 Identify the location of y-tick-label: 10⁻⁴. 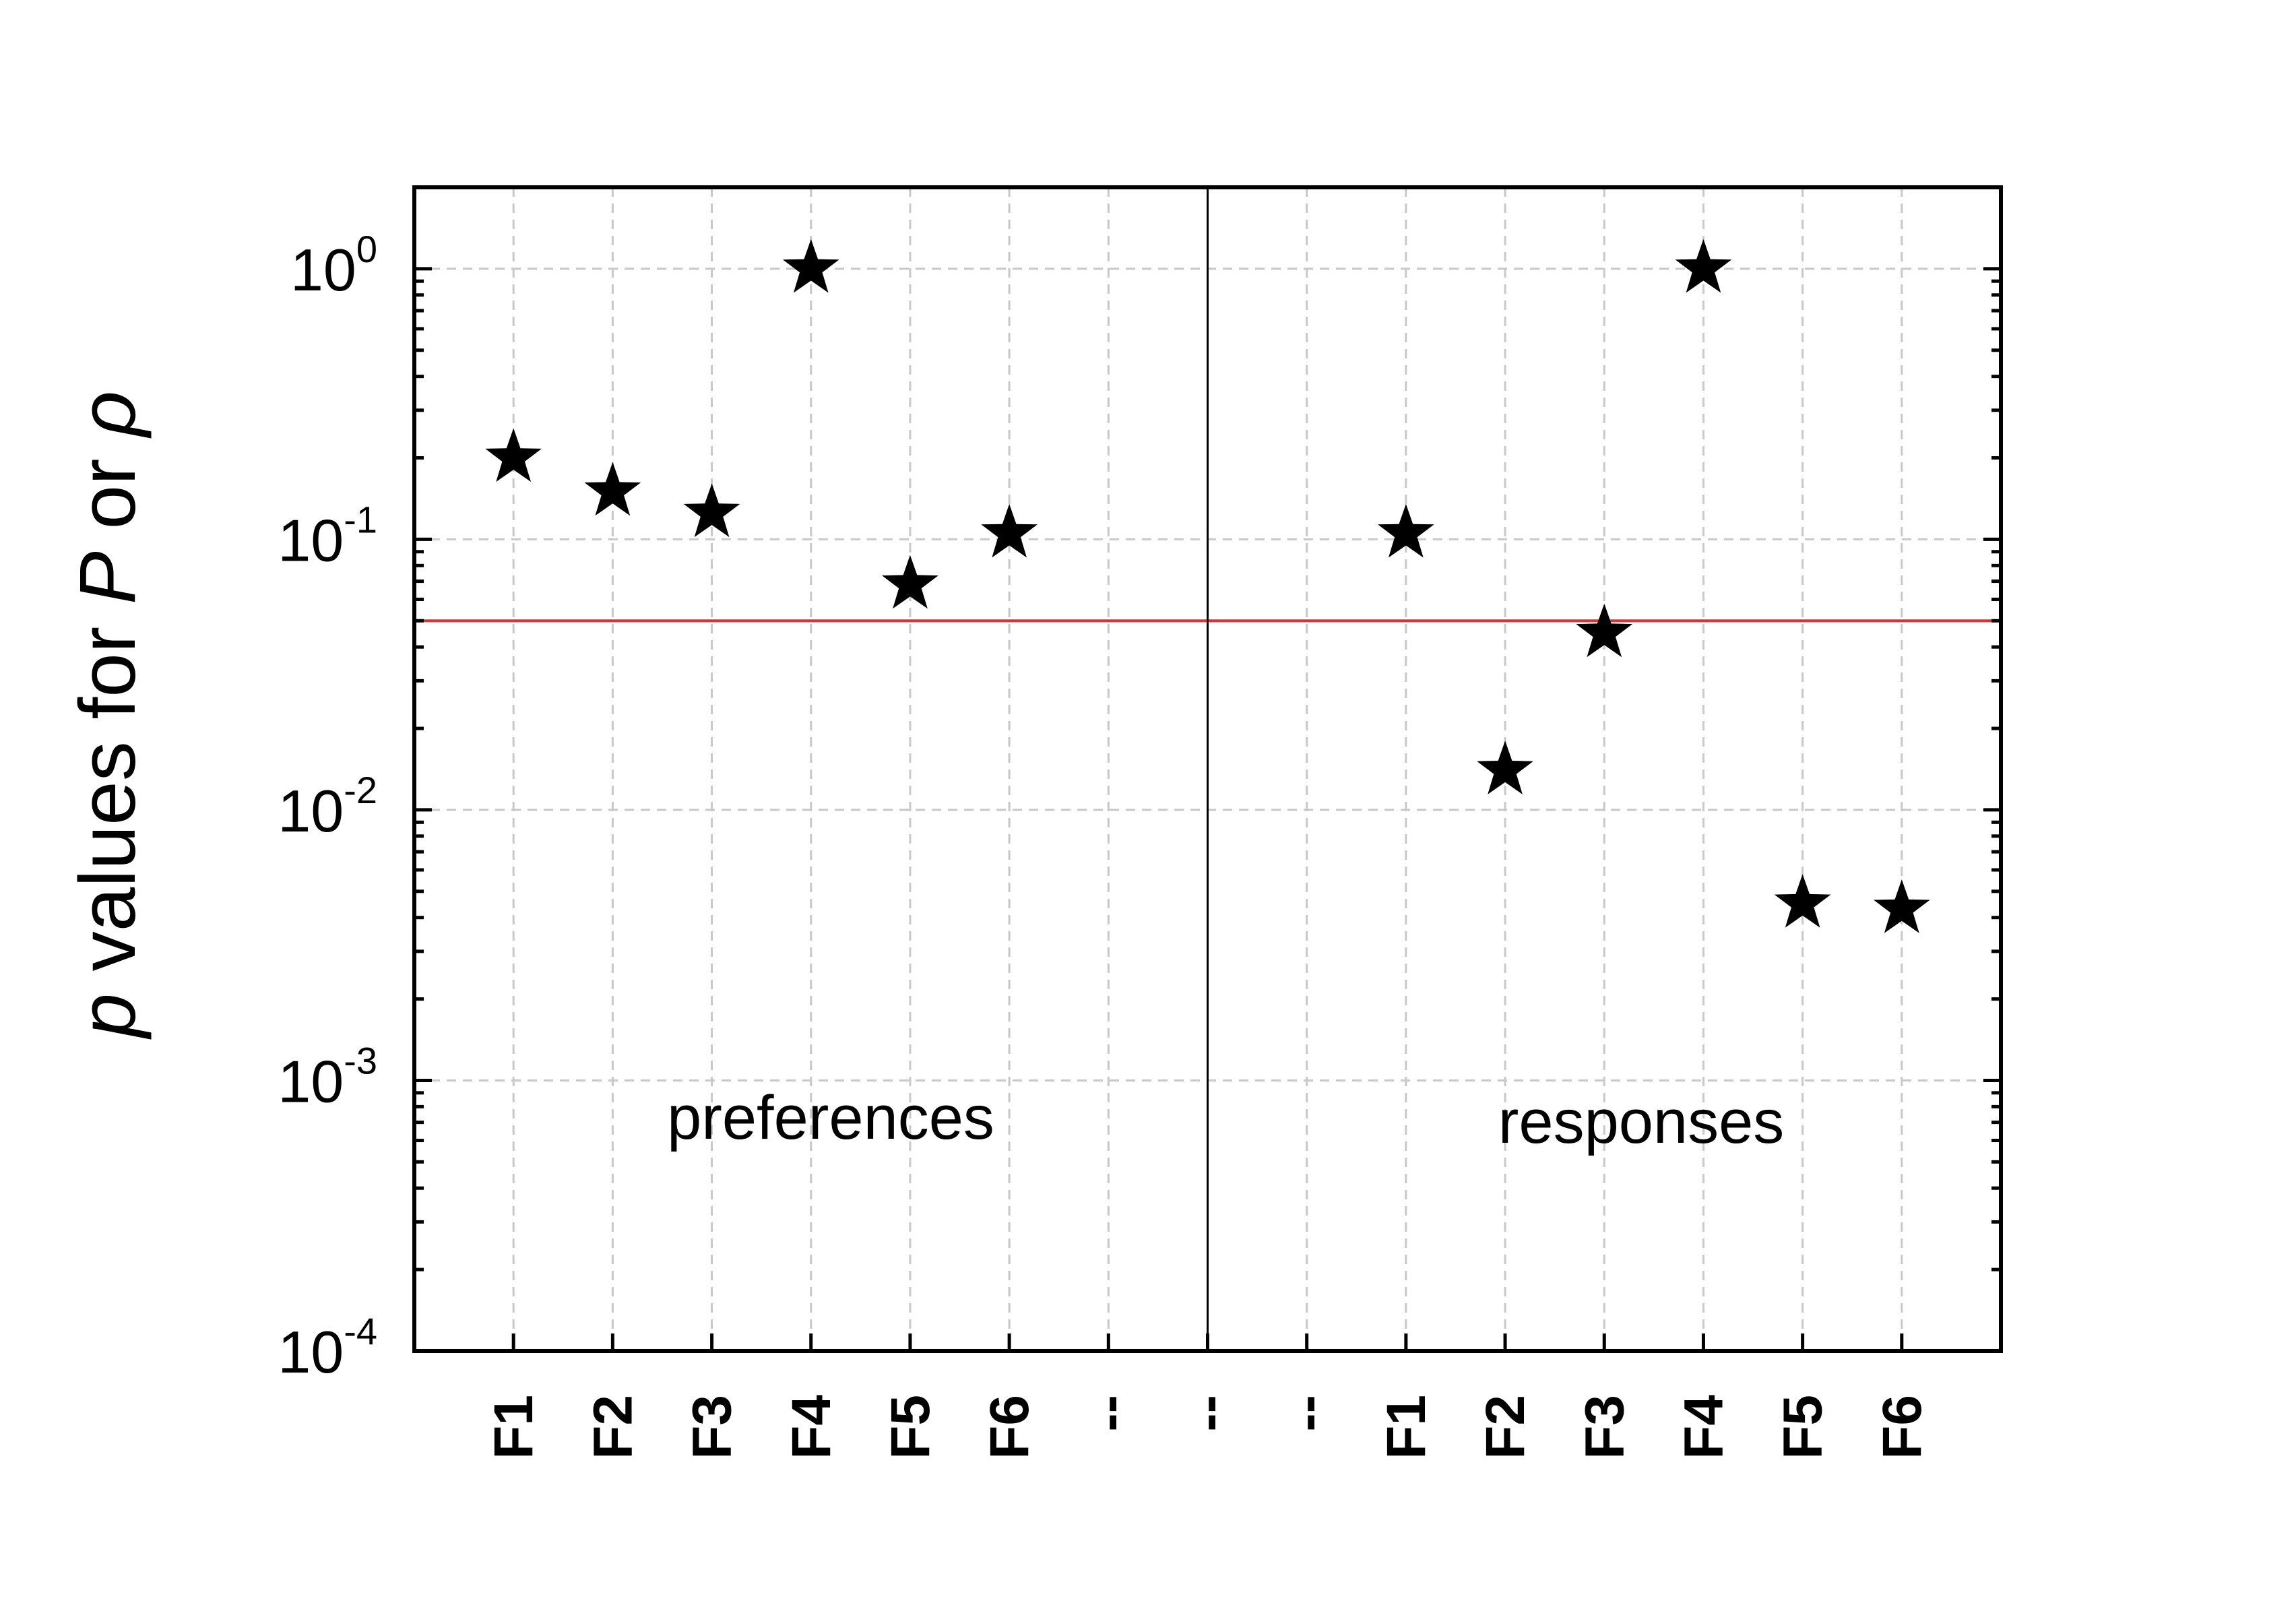
(327, 1347).